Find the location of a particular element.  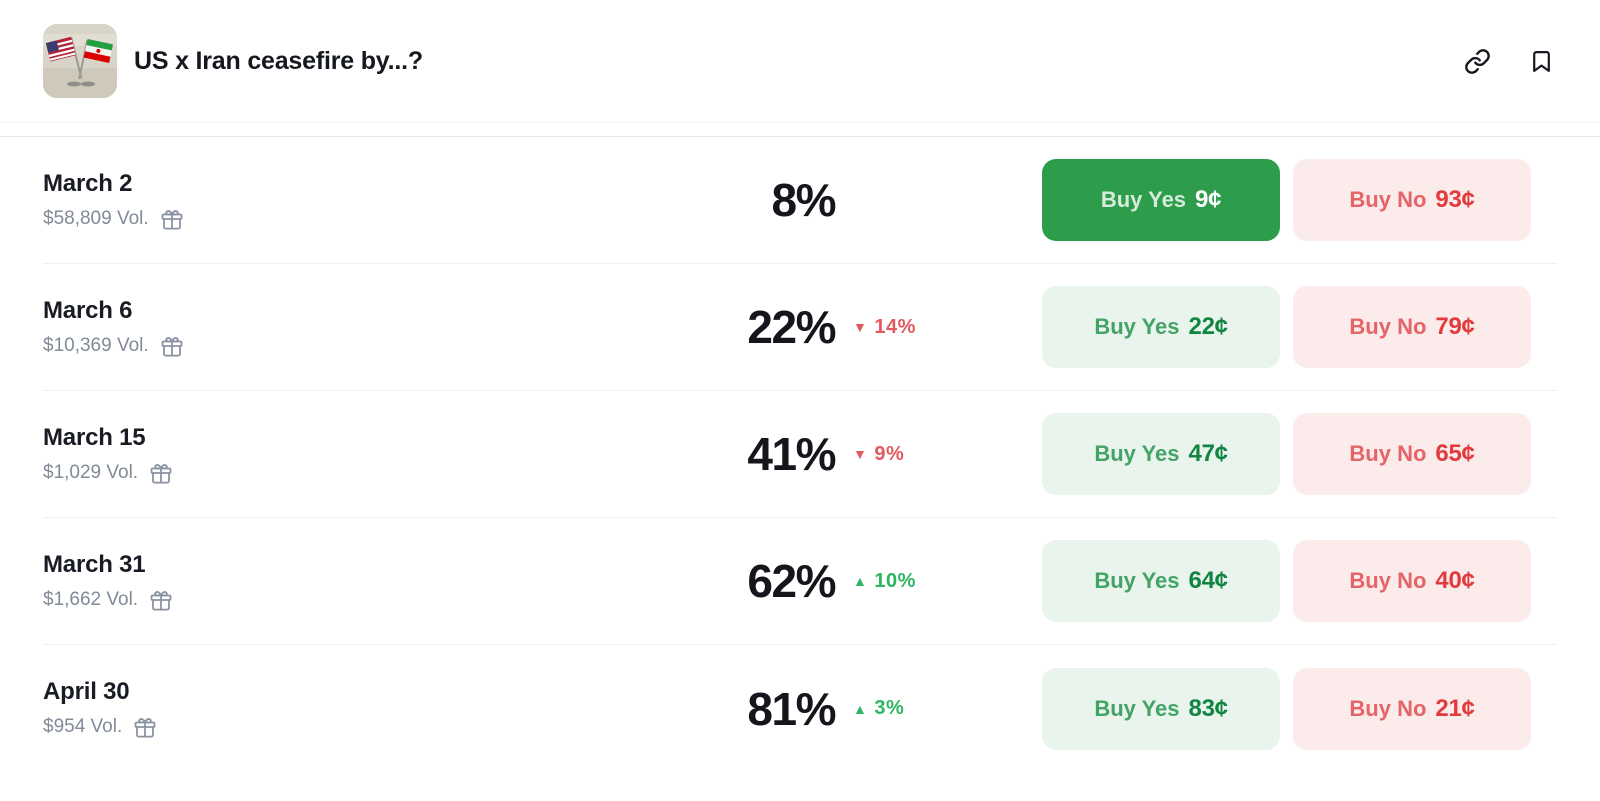

outcome-info: April 30 $954 Vol. is located at coordinates (193, 708).